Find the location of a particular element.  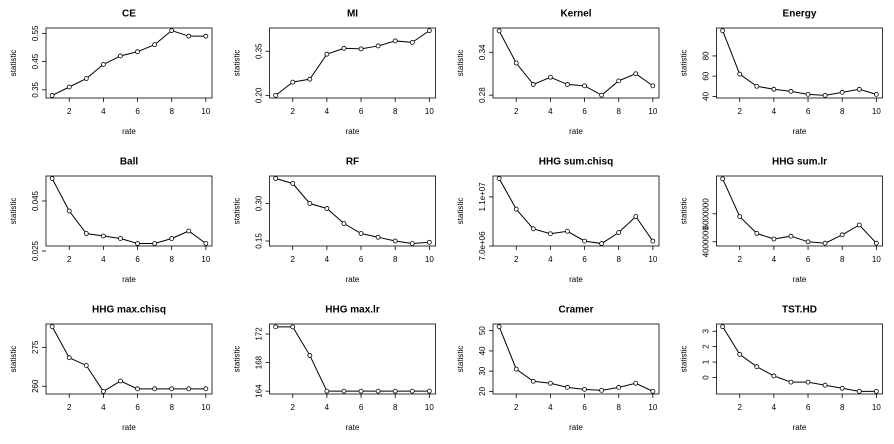

chart-title: MI is located at coordinates (352, 14).